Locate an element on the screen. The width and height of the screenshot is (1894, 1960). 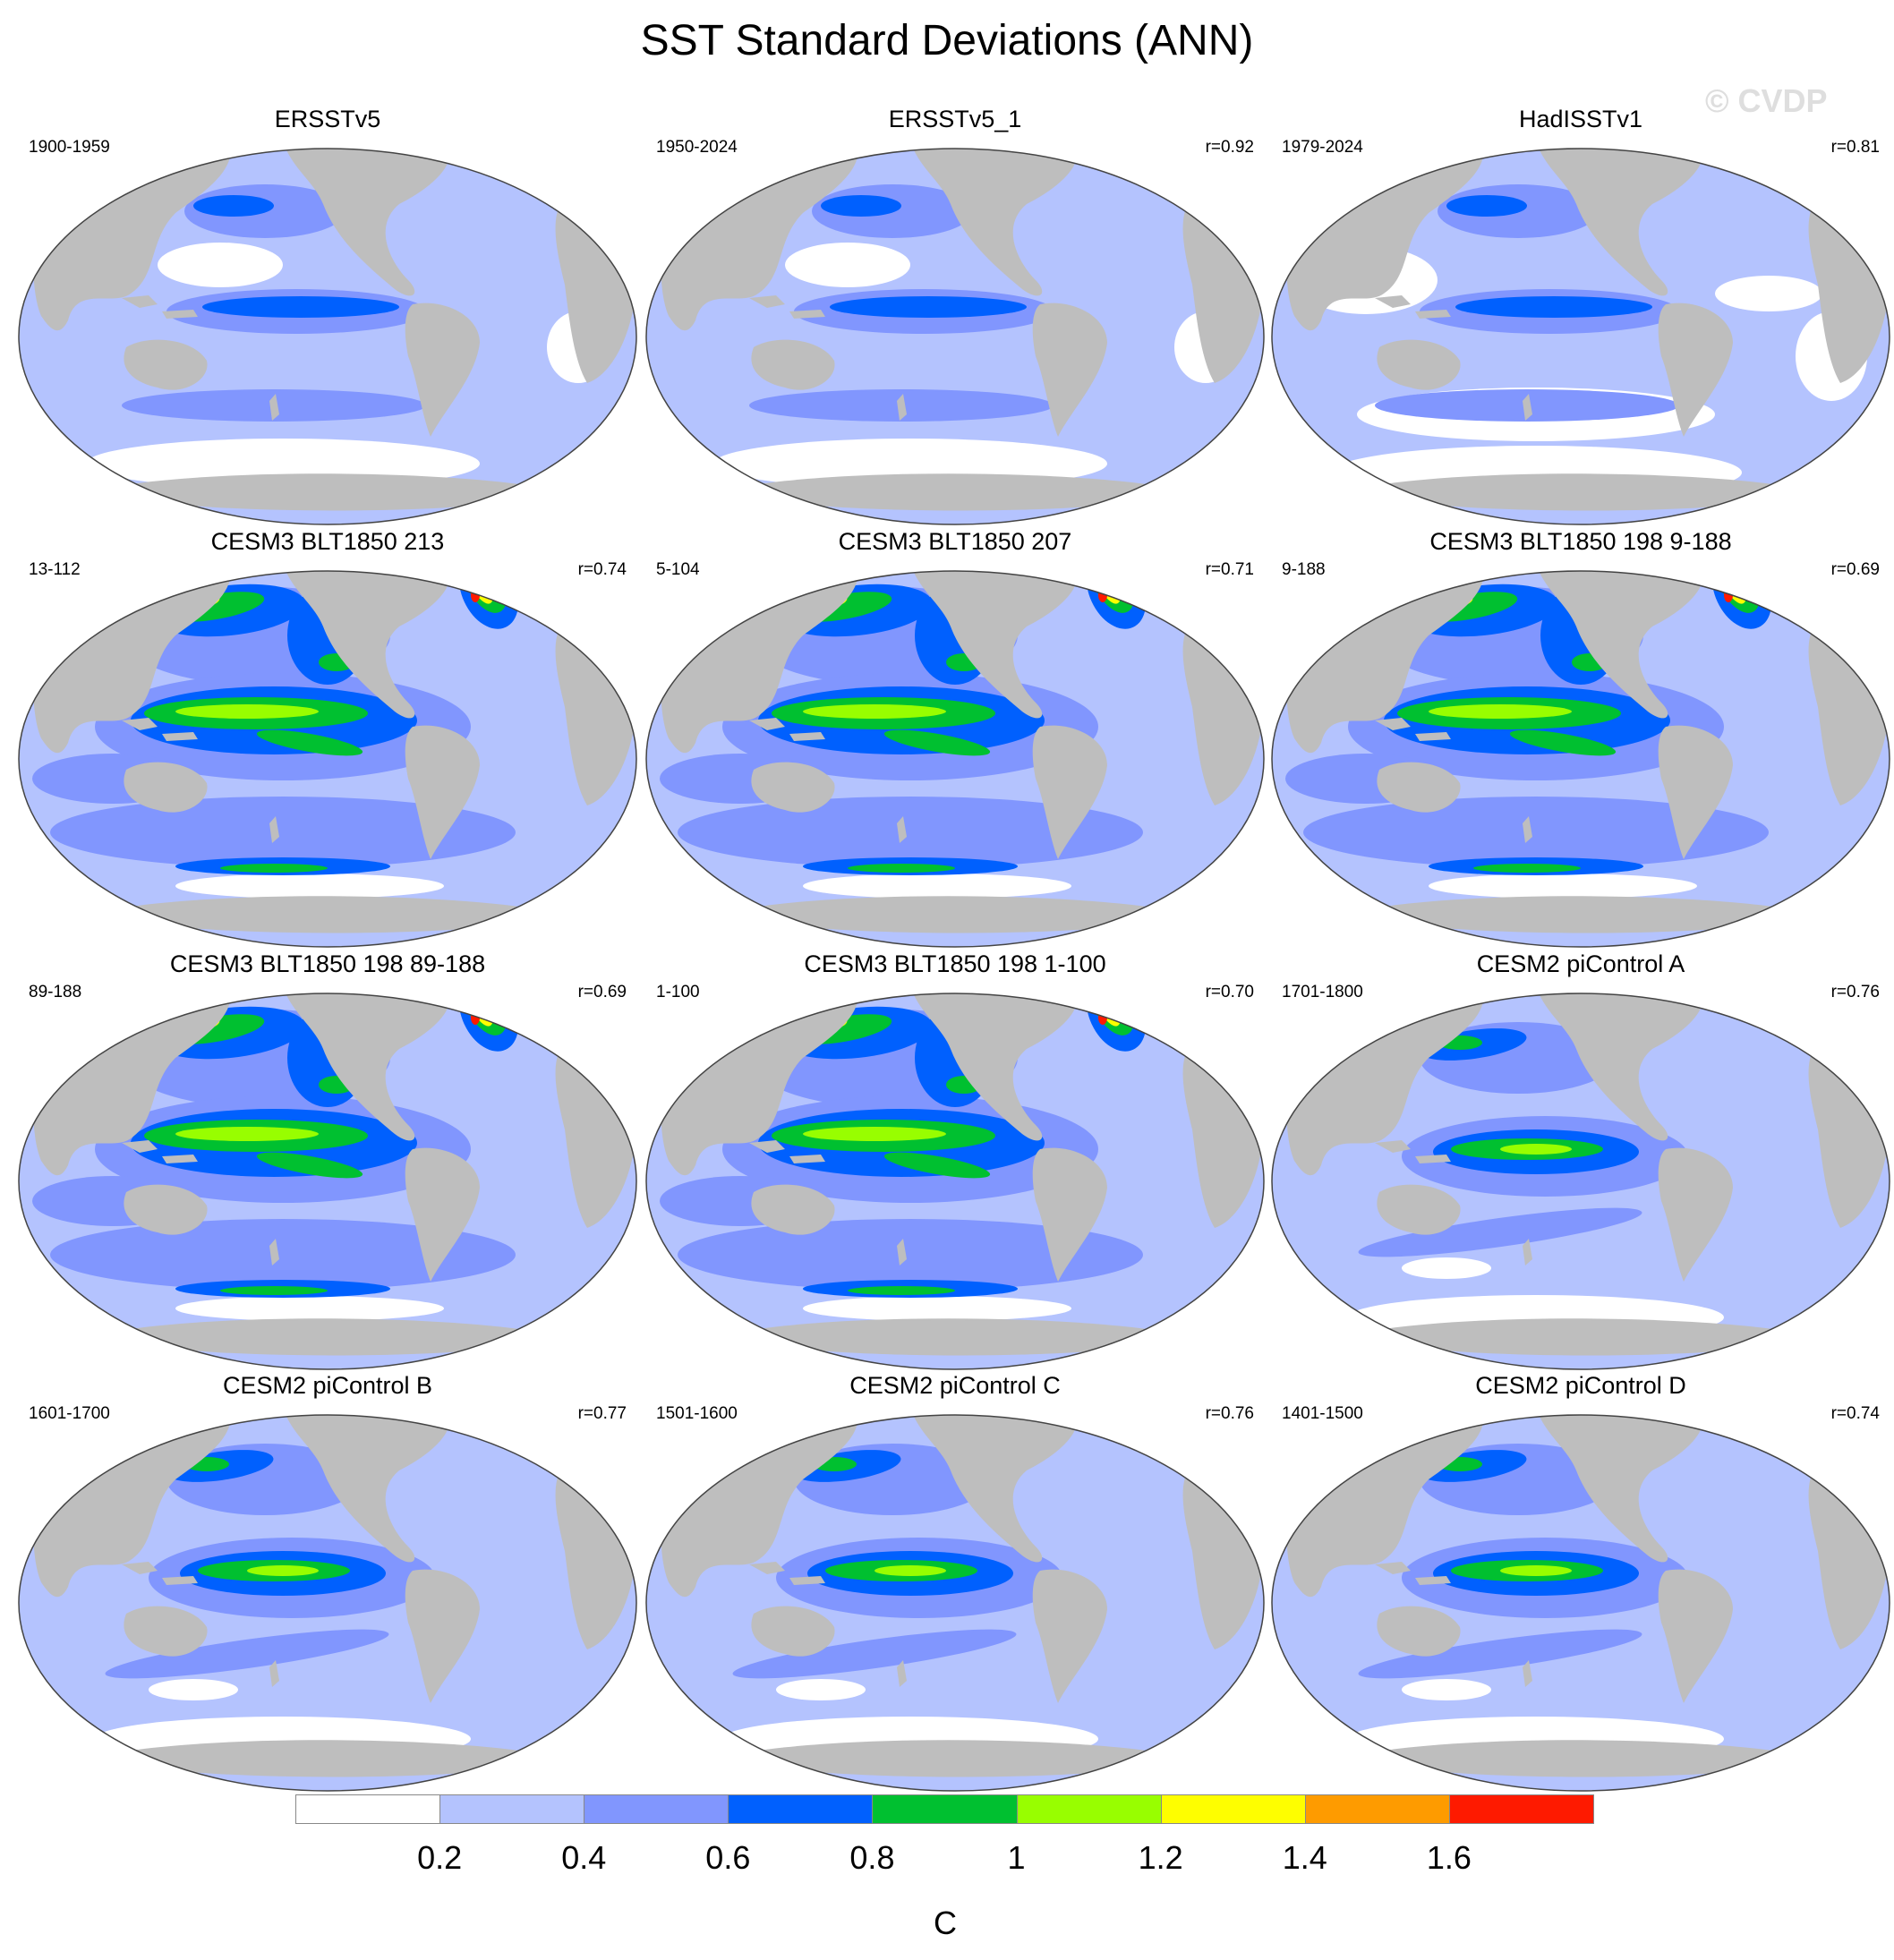
panel-period: 1-100 is located at coordinates (678, 992).